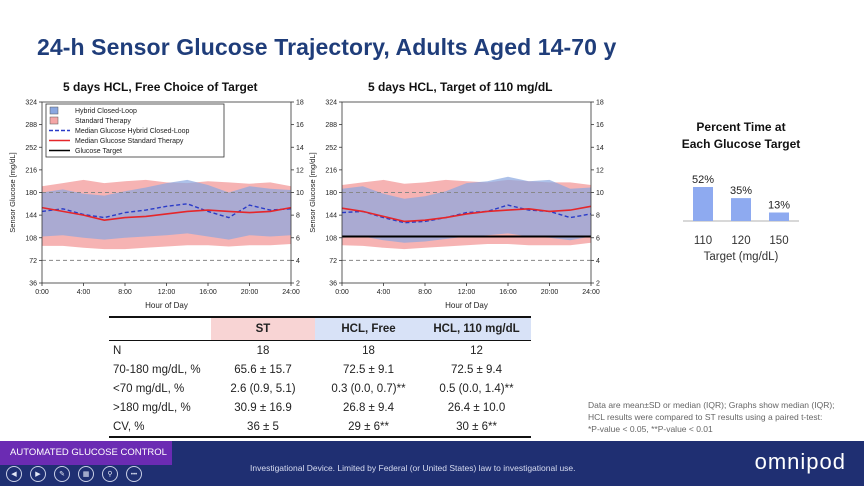 This screenshot has width=864, height=486. What do you see at coordinates (263, 329) in the screenshot?
I see `table-header-st: ST` at bounding box center [263, 329].